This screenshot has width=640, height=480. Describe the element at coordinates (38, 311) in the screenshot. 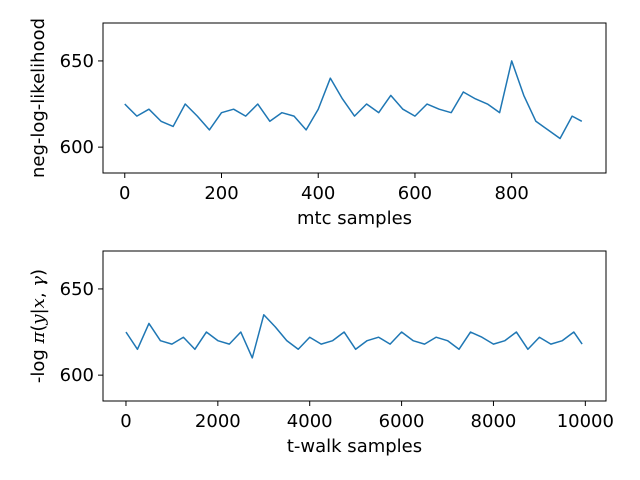

I see `y-axis-label-part: |` at that location.